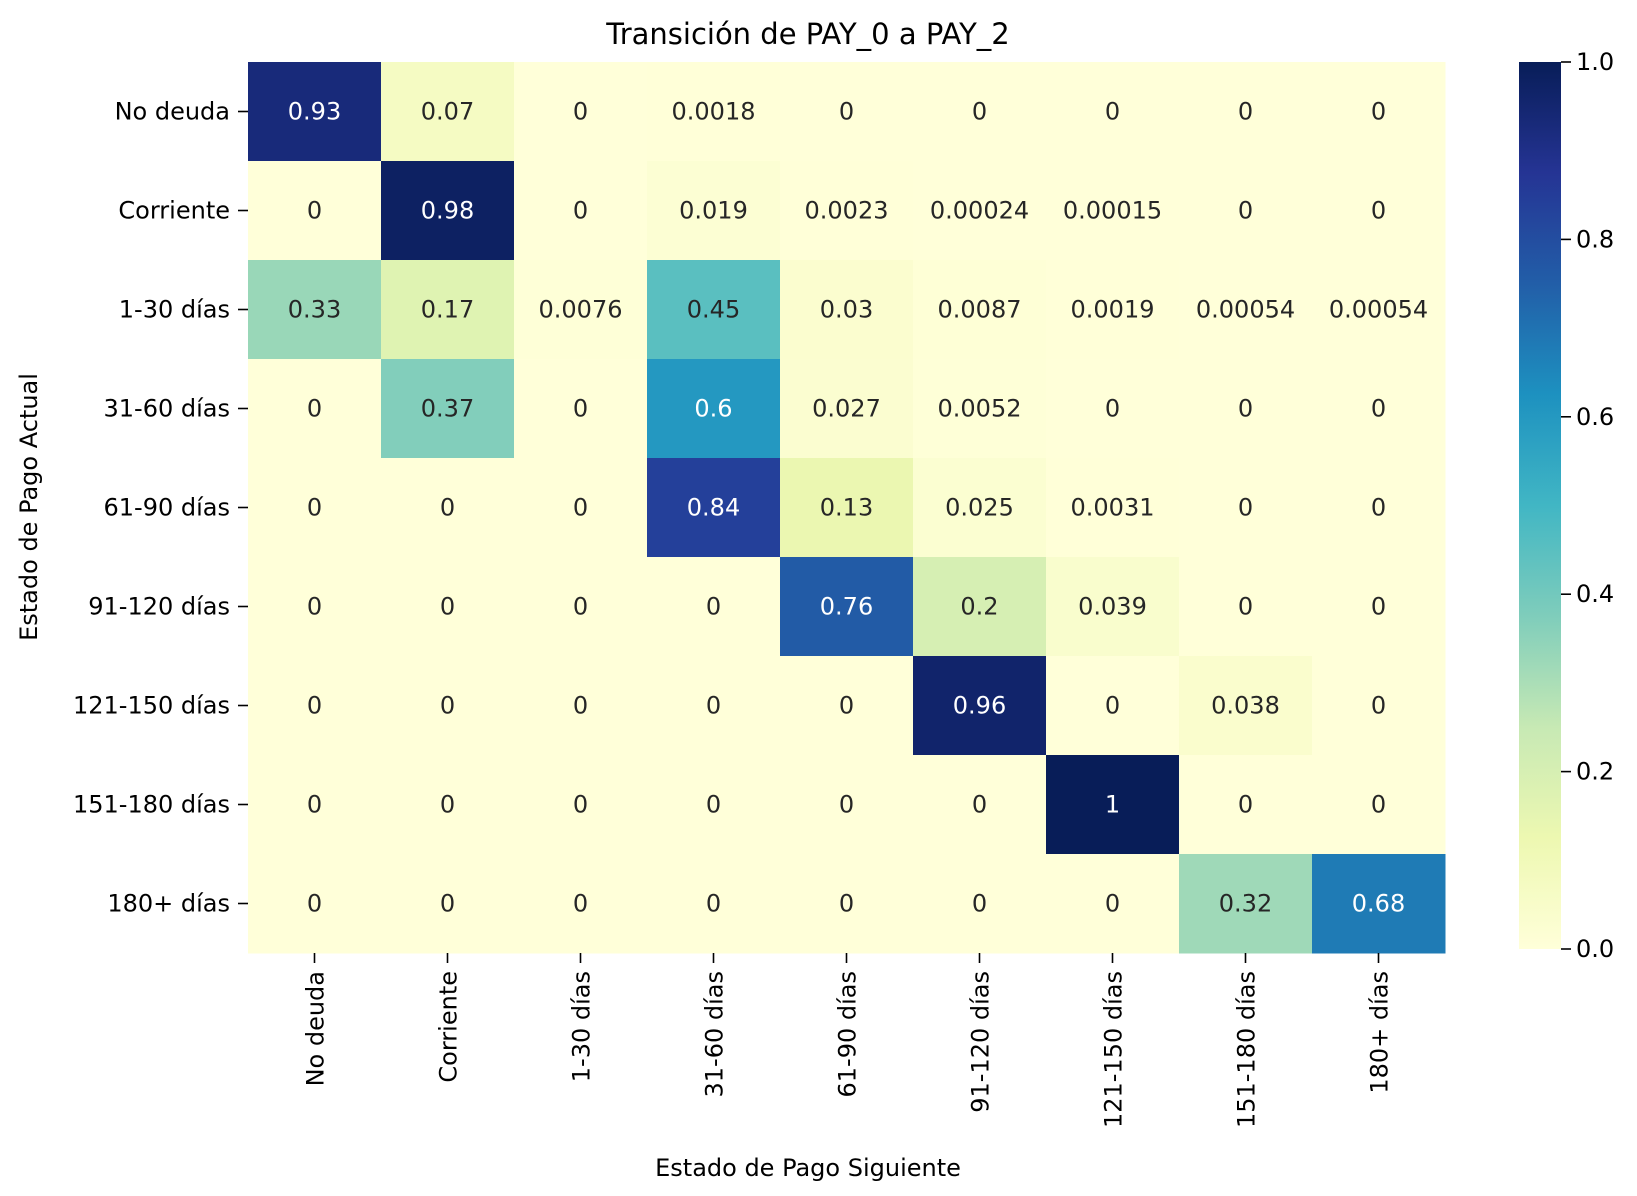 The height and width of the screenshot is (1196, 1637). I want to click on colorbar-tick-label: 0.6, so click(1595, 417).